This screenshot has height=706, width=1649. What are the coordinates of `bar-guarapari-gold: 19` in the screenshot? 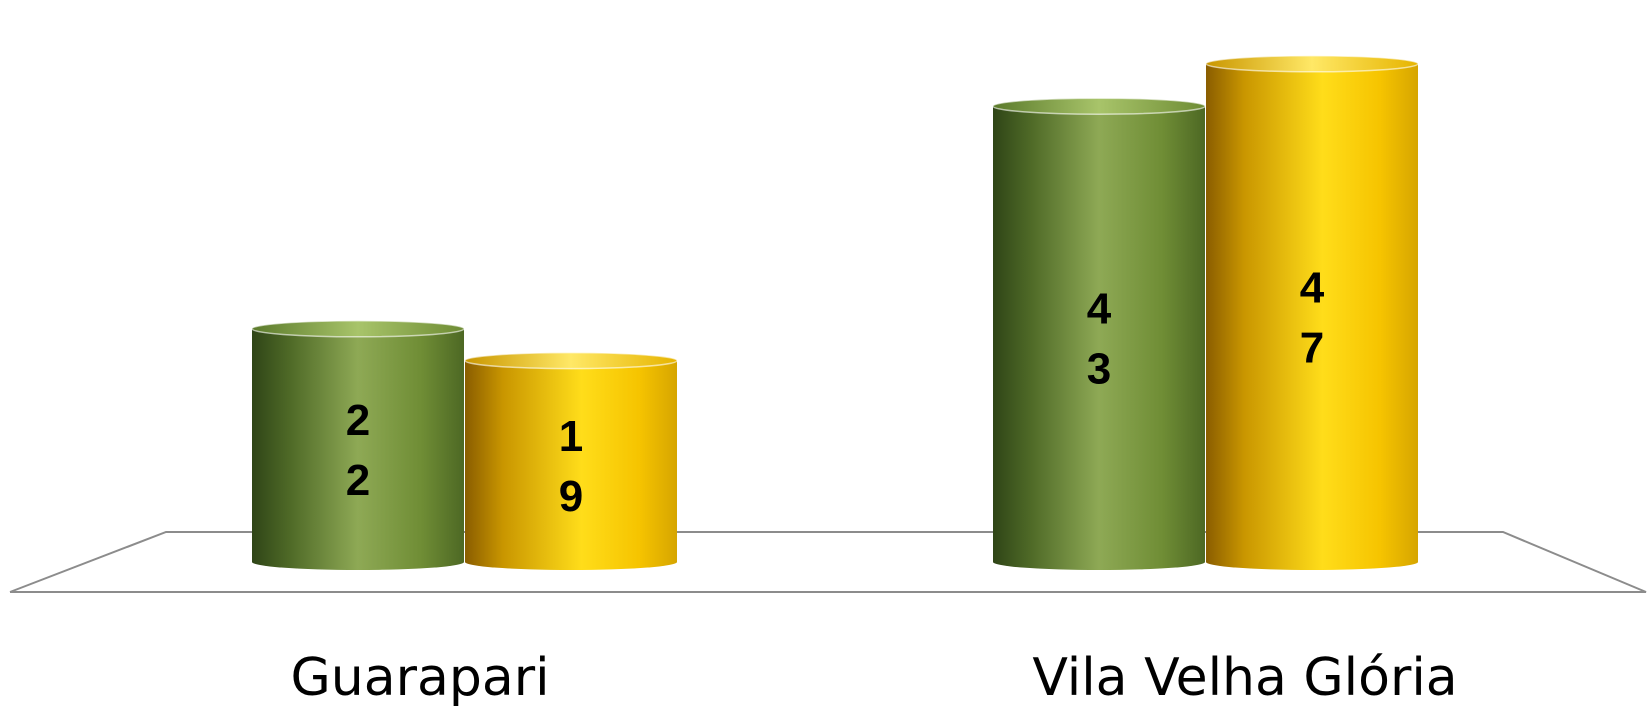 It's located at (571, 460).